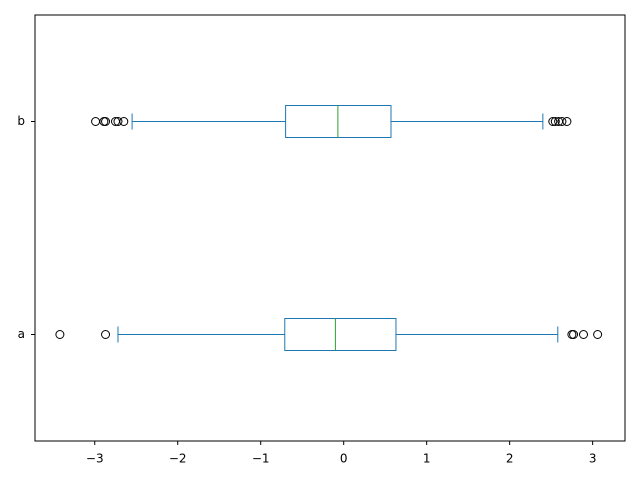 The height and width of the screenshot is (480, 640). Describe the element at coordinates (21, 121) in the screenshot. I see `y-tick-label: b` at that location.